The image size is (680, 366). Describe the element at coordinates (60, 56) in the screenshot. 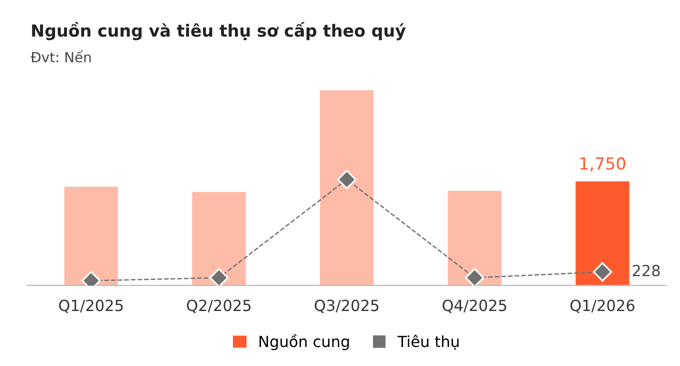

I see `chart-subtitle: Đvt: Nến` at that location.